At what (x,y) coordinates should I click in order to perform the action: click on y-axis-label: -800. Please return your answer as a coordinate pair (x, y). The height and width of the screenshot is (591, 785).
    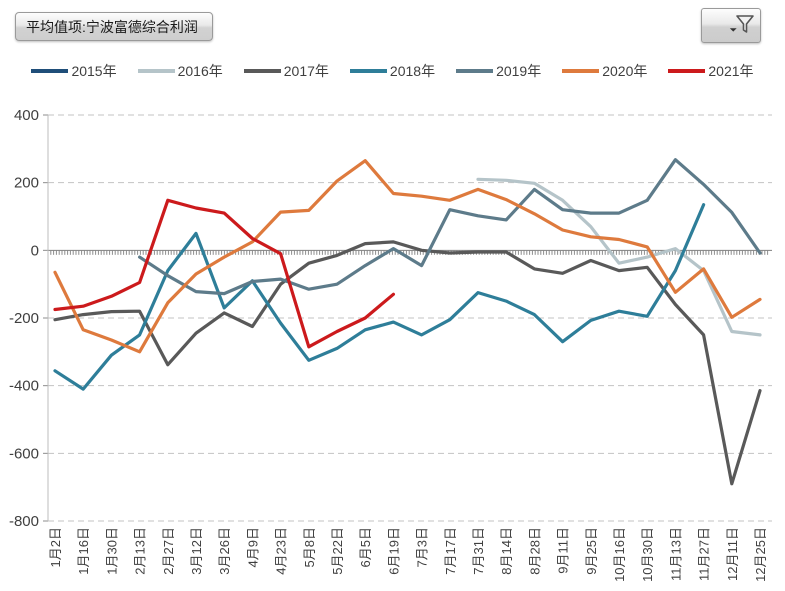
    Looking at the image, I should click on (24, 521).